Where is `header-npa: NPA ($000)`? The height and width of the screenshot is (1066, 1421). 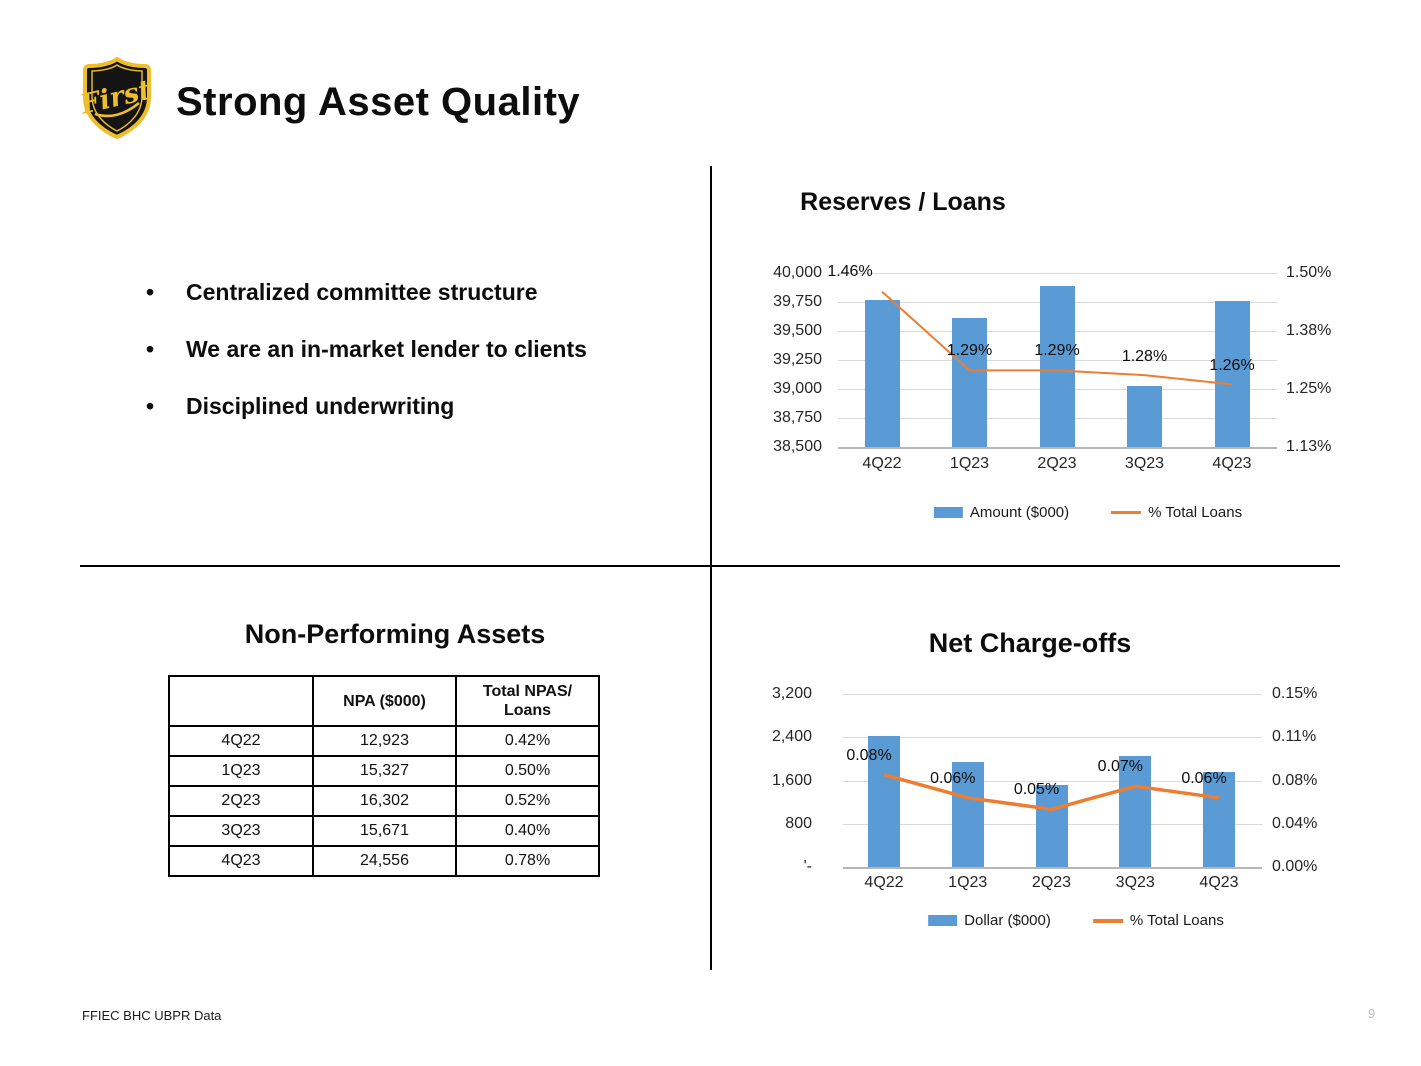
header-npa: NPA ($000) is located at coordinates (384, 701).